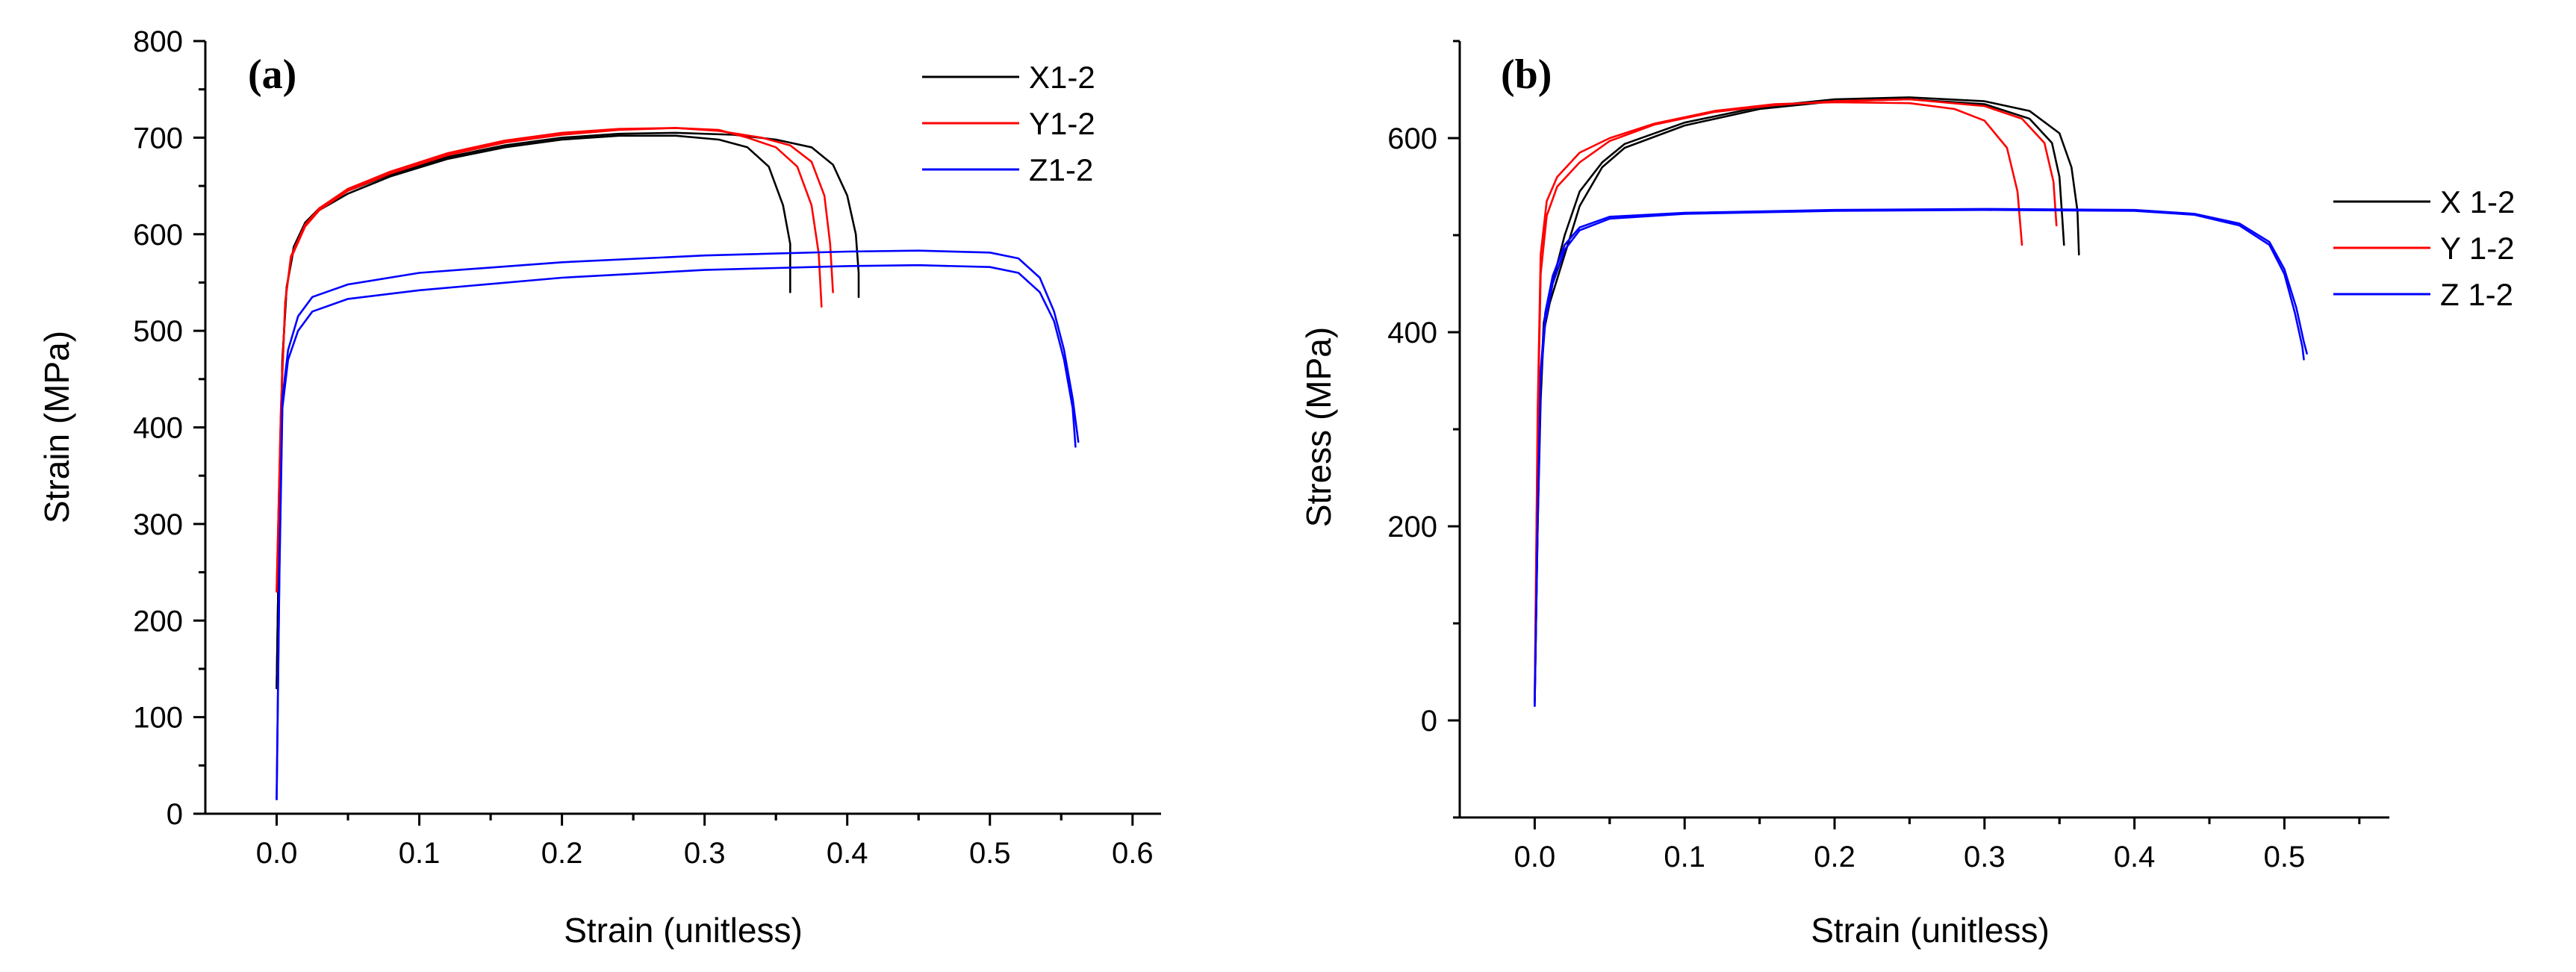 The image size is (2576, 972). I want to click on y-tick-label: 700, so click(158, 138).